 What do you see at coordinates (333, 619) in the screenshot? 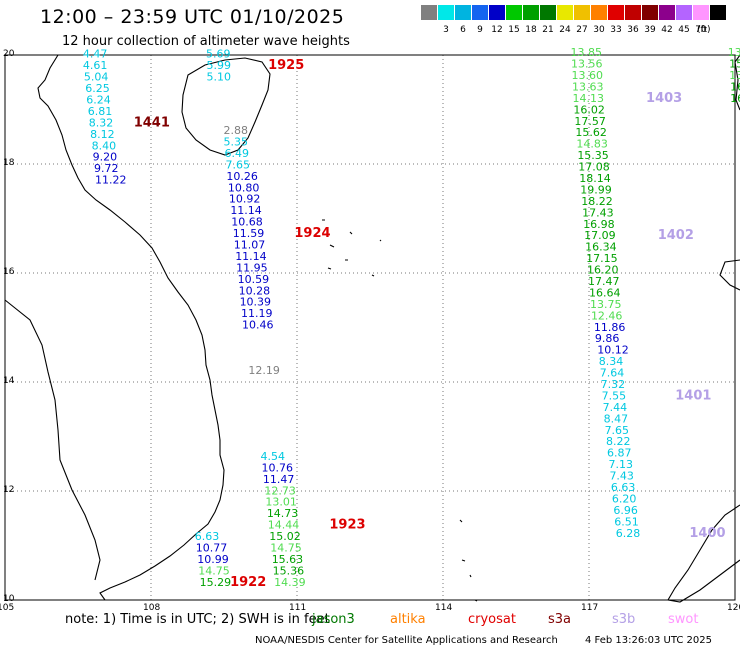
I see `satellite-name: jason3` at bounding box center [333, 619].